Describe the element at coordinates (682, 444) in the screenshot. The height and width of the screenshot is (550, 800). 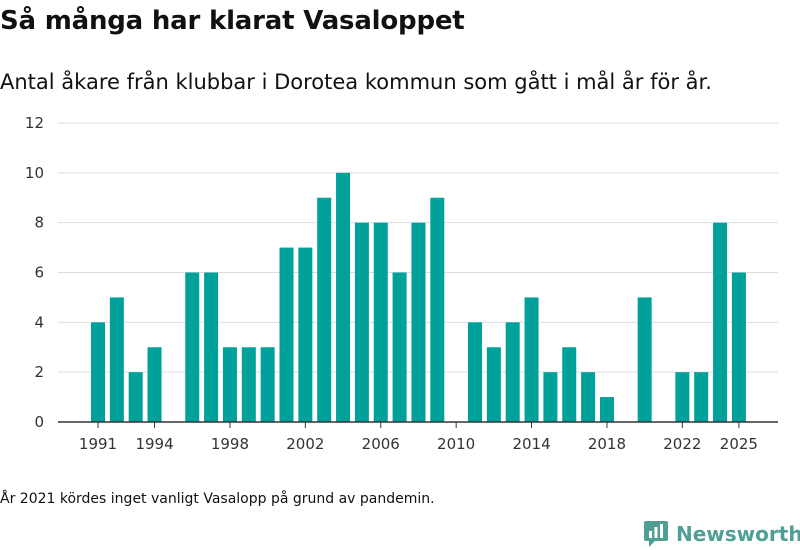
I see `x-tick-label: 2022` at that location.